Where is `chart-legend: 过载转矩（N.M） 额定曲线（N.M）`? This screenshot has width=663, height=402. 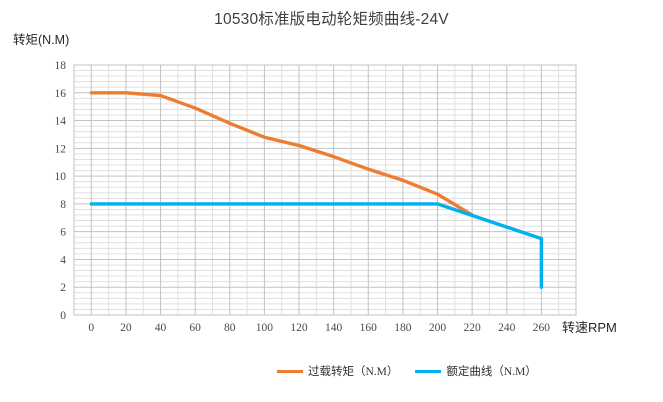 chart-legend: 过载转矩（N.M） 额定曲线（N.M） is located at coordinates (415, 371).